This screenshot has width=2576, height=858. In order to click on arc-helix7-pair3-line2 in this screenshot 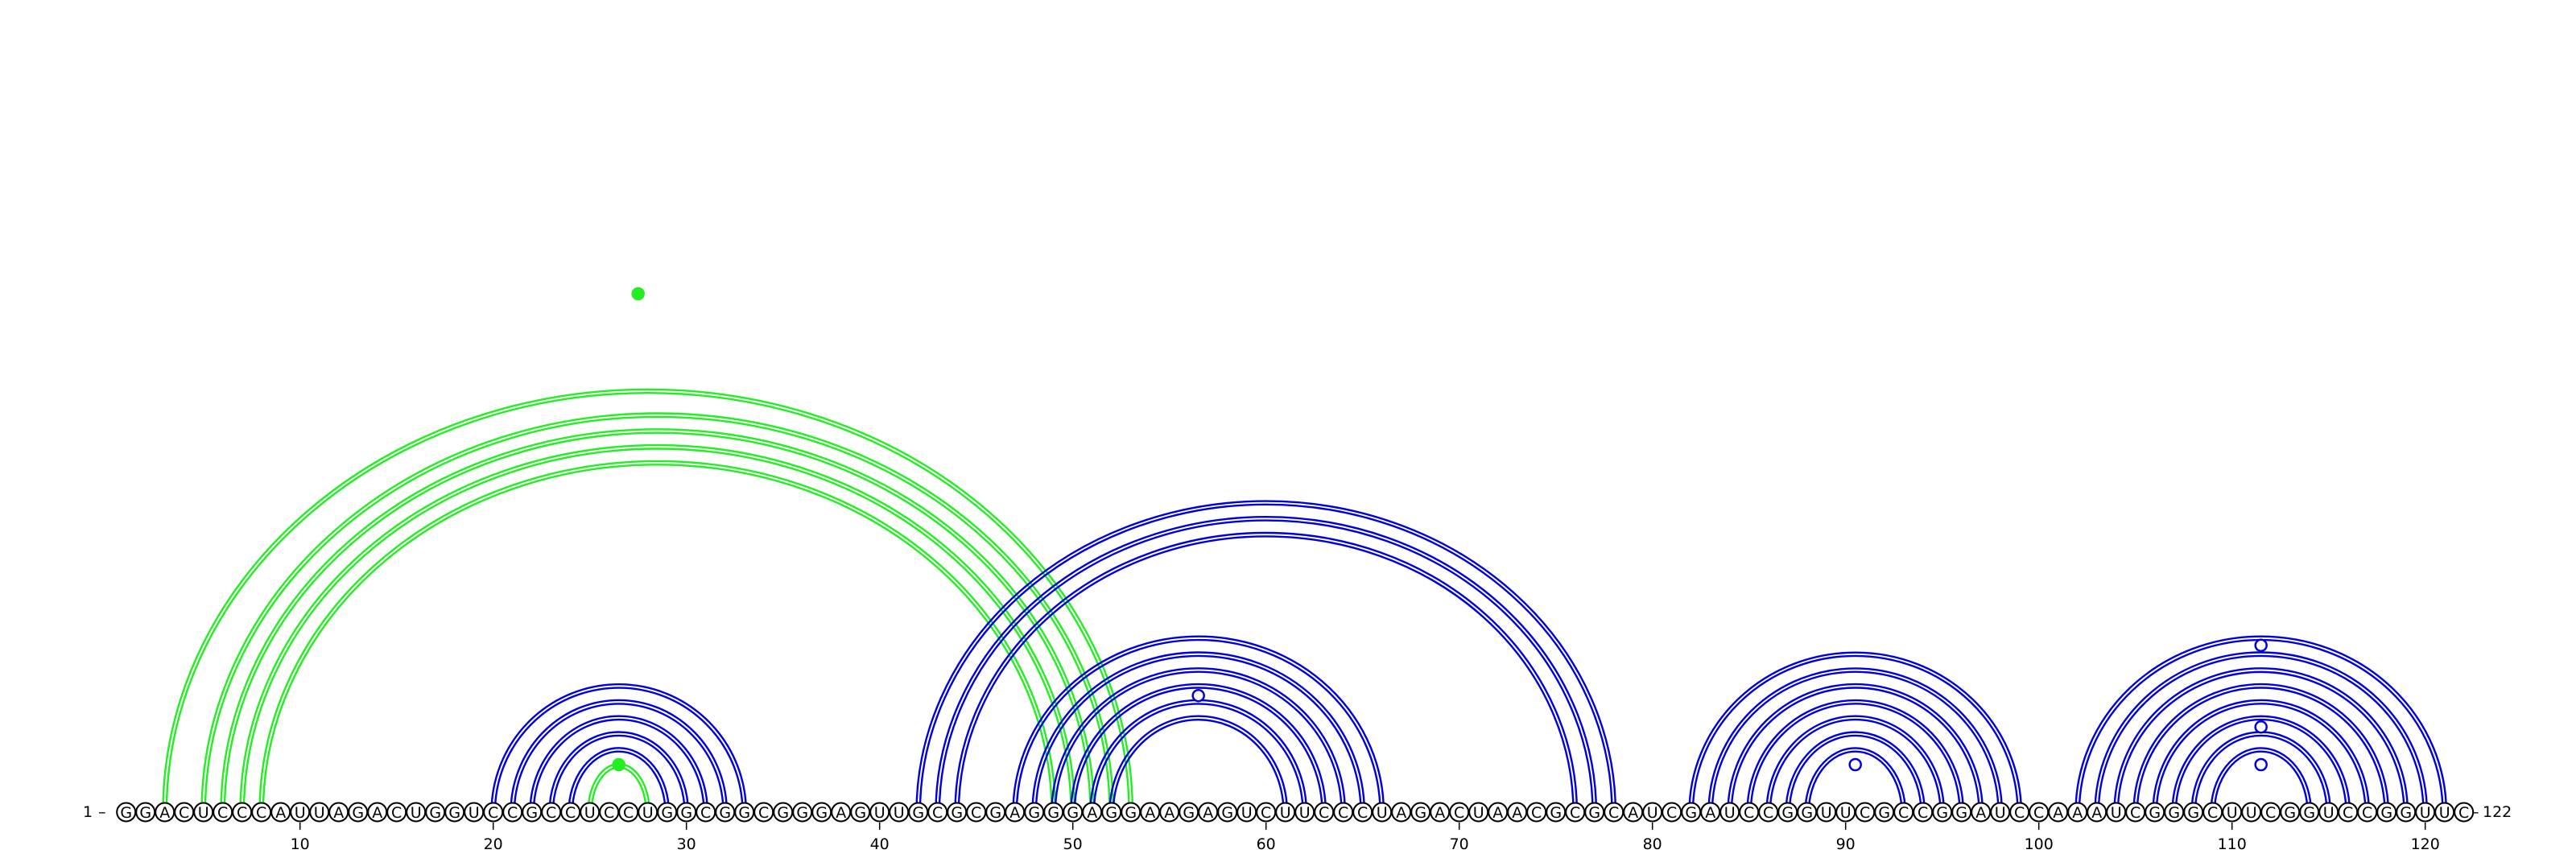, I will do `click(2260, 741)`.